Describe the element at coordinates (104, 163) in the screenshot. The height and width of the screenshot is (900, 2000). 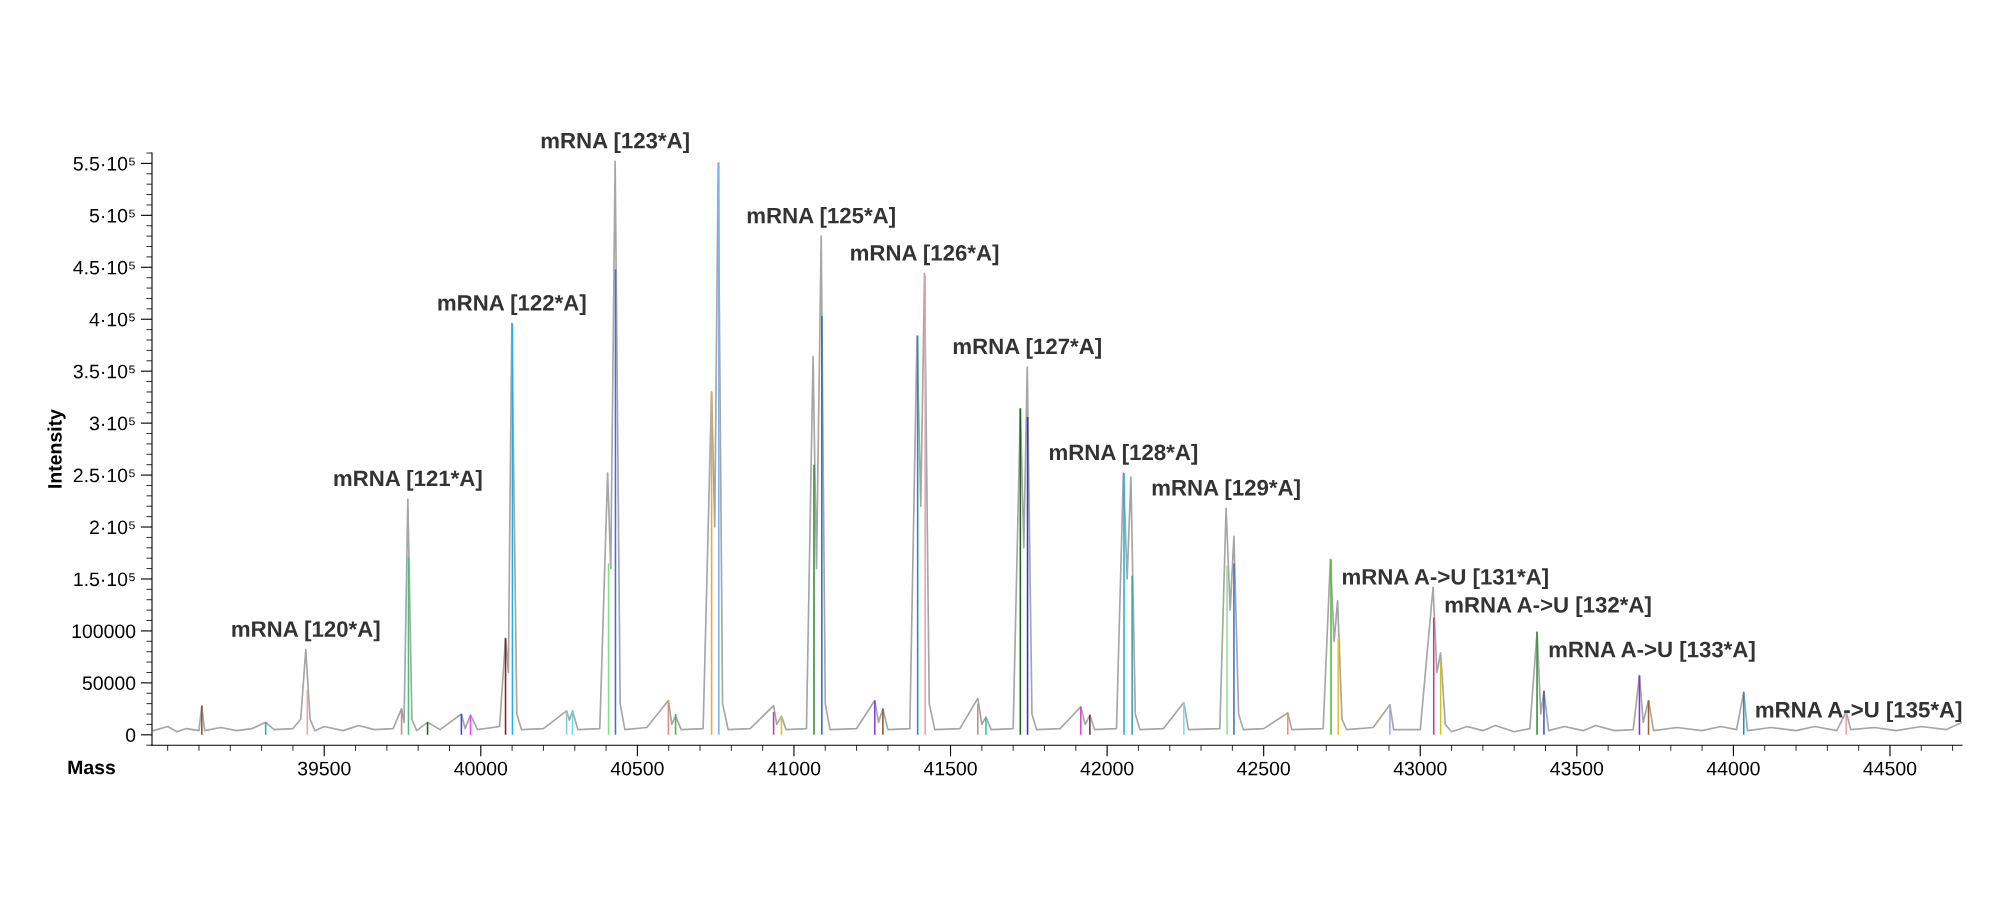
I see `y-tick-label: 5.5·10⁵` at that location.